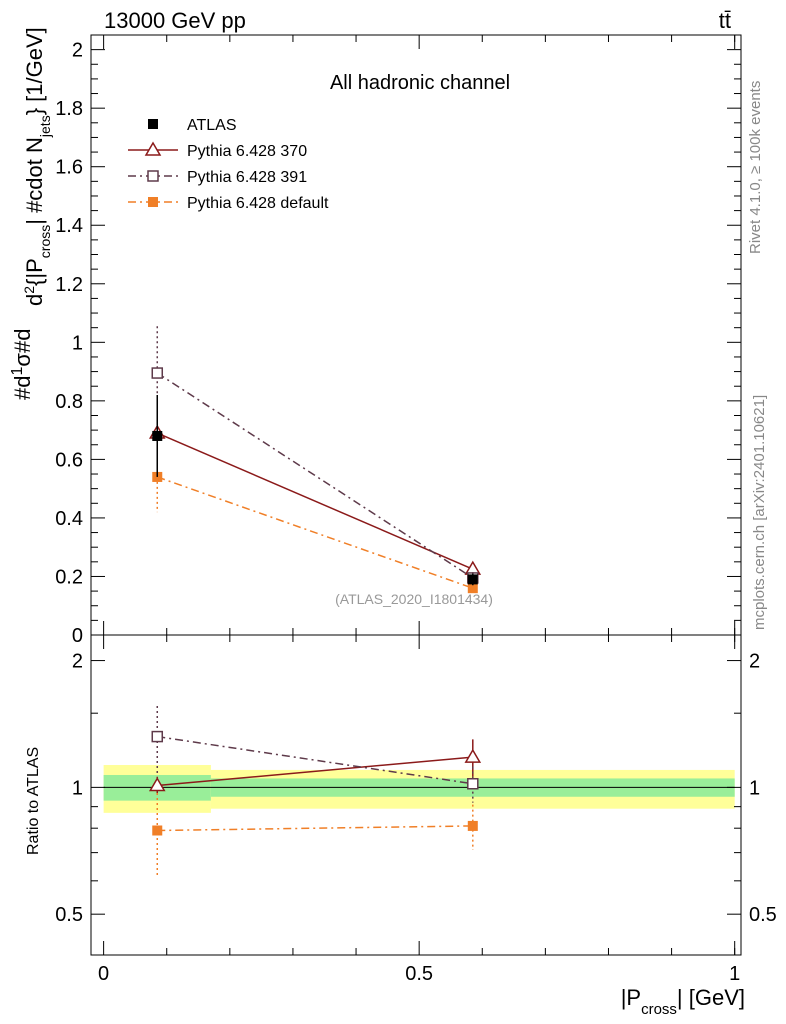  I want to click on y-axis-label: #d1σ#d d2{|Pcross| #cdot Njets} [1/GeV], so click(31, 213).